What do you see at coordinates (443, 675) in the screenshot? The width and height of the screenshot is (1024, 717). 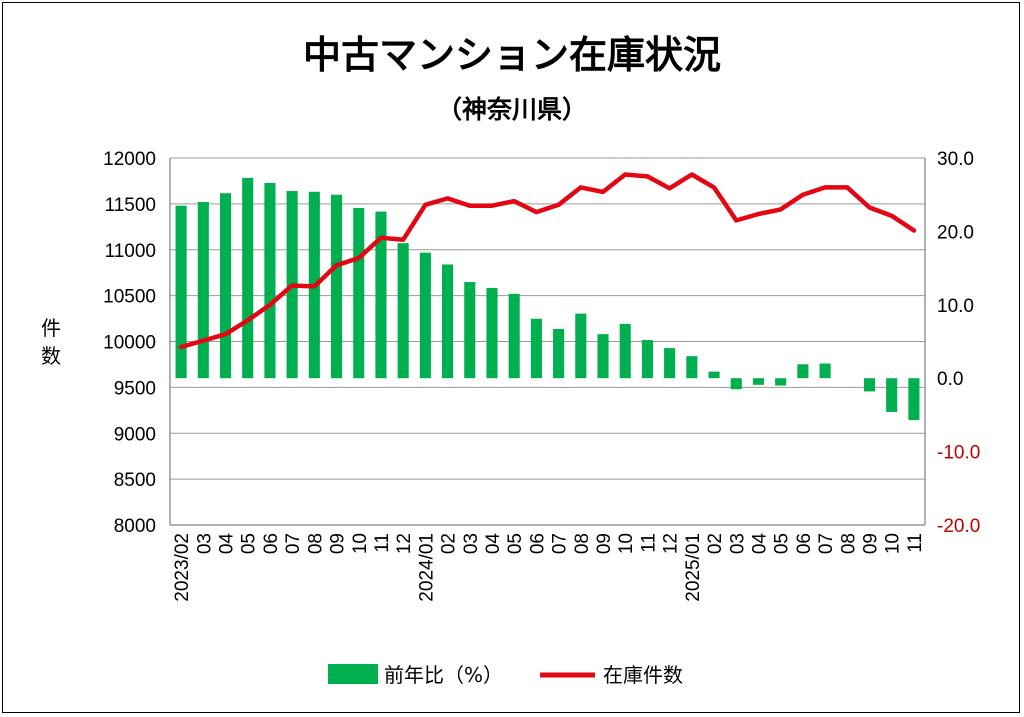 I see `legend-bar-label: 前年比（%）` at bounding box center [443, 675].